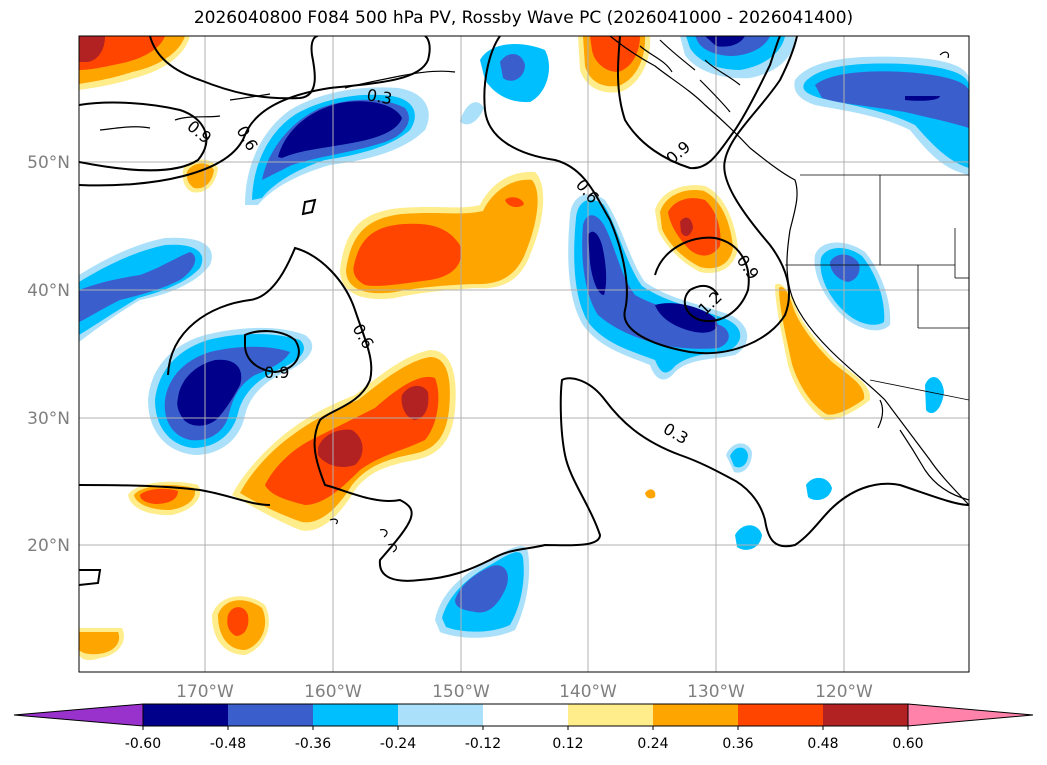 The height and width of the screenshot is (765, 1047). I want to click on colorbar-tick-label: -0.24, so click(398, 744).